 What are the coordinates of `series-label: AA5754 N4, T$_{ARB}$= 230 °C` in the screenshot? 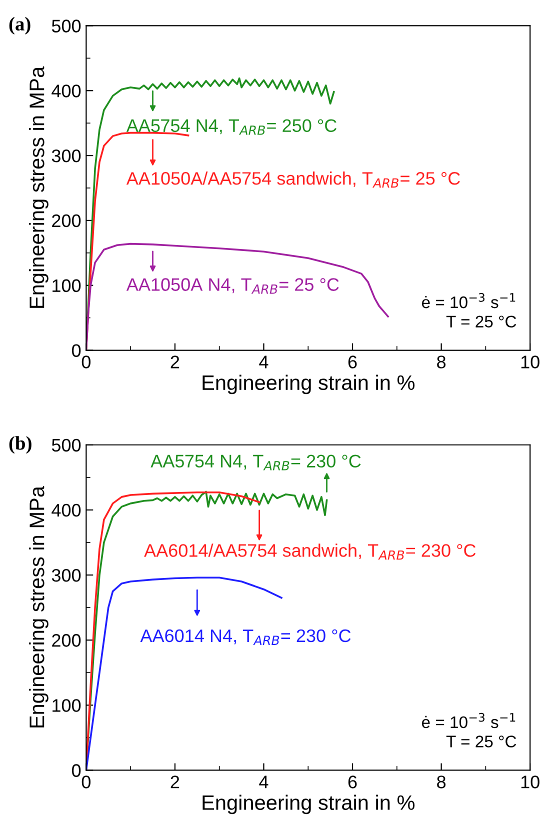 It's located at (255, 462).